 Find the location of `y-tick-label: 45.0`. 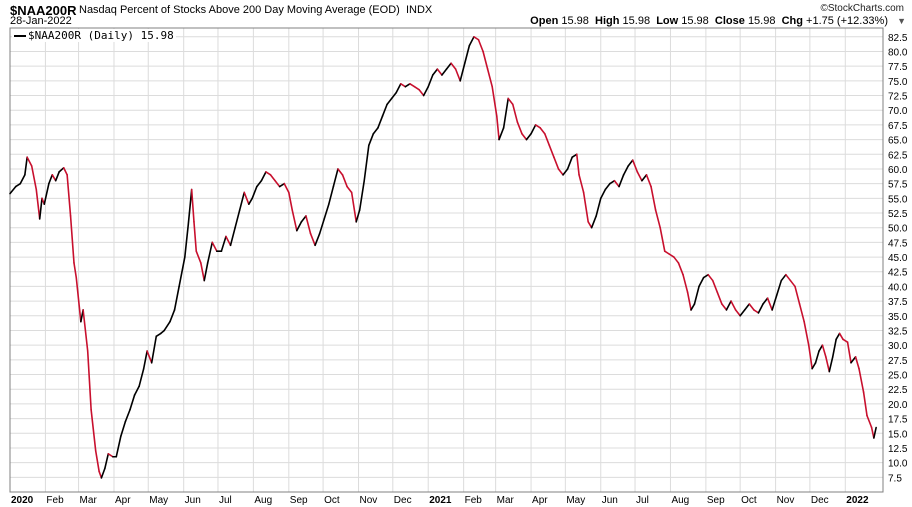

y-tick-label: 45.0 is located at coordinates (898, 258).